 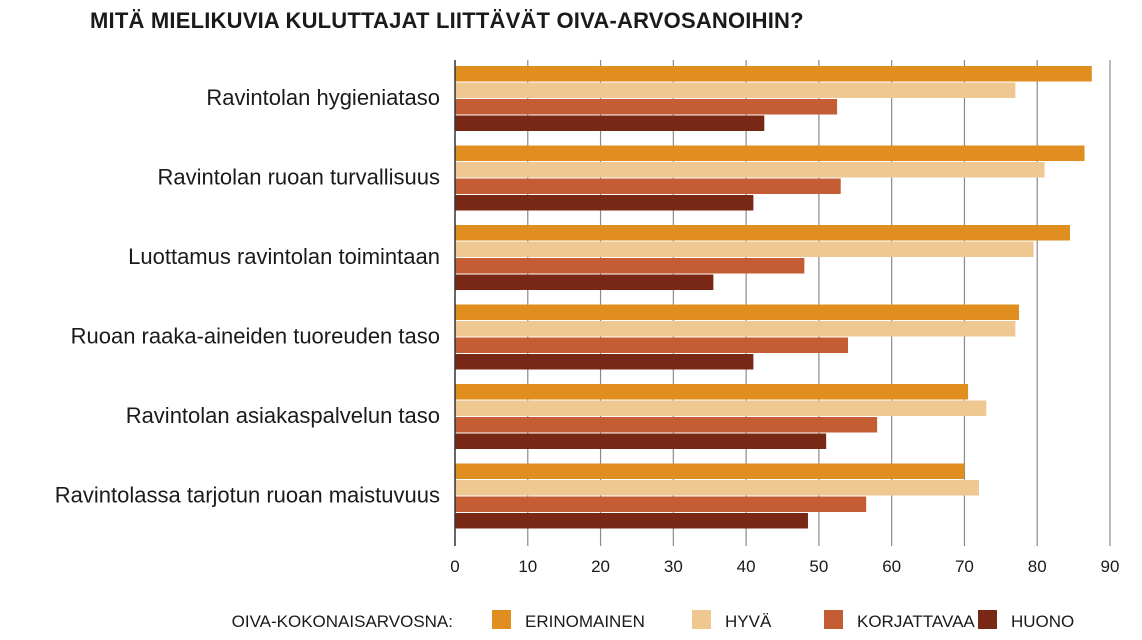 I want to click on x-tick-label: 70, so click(x=964, y=566).